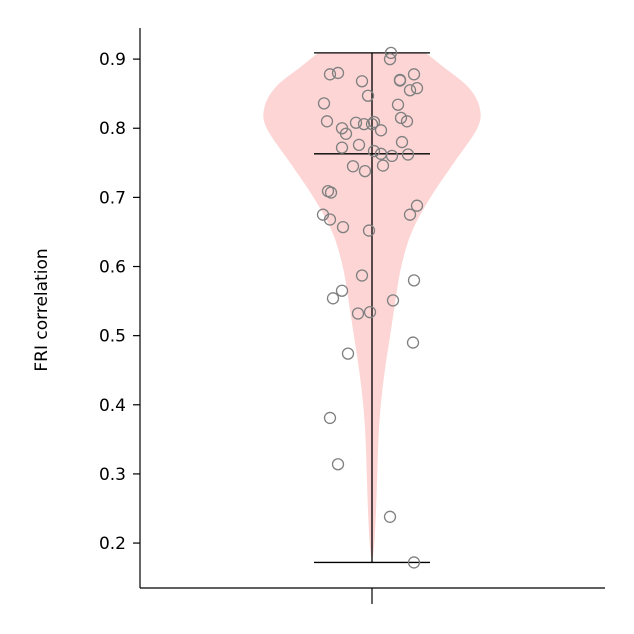  Describe the element at coordinates (112, 60) in the screenshot. I see `y-tick-label: 0.9` at that location.